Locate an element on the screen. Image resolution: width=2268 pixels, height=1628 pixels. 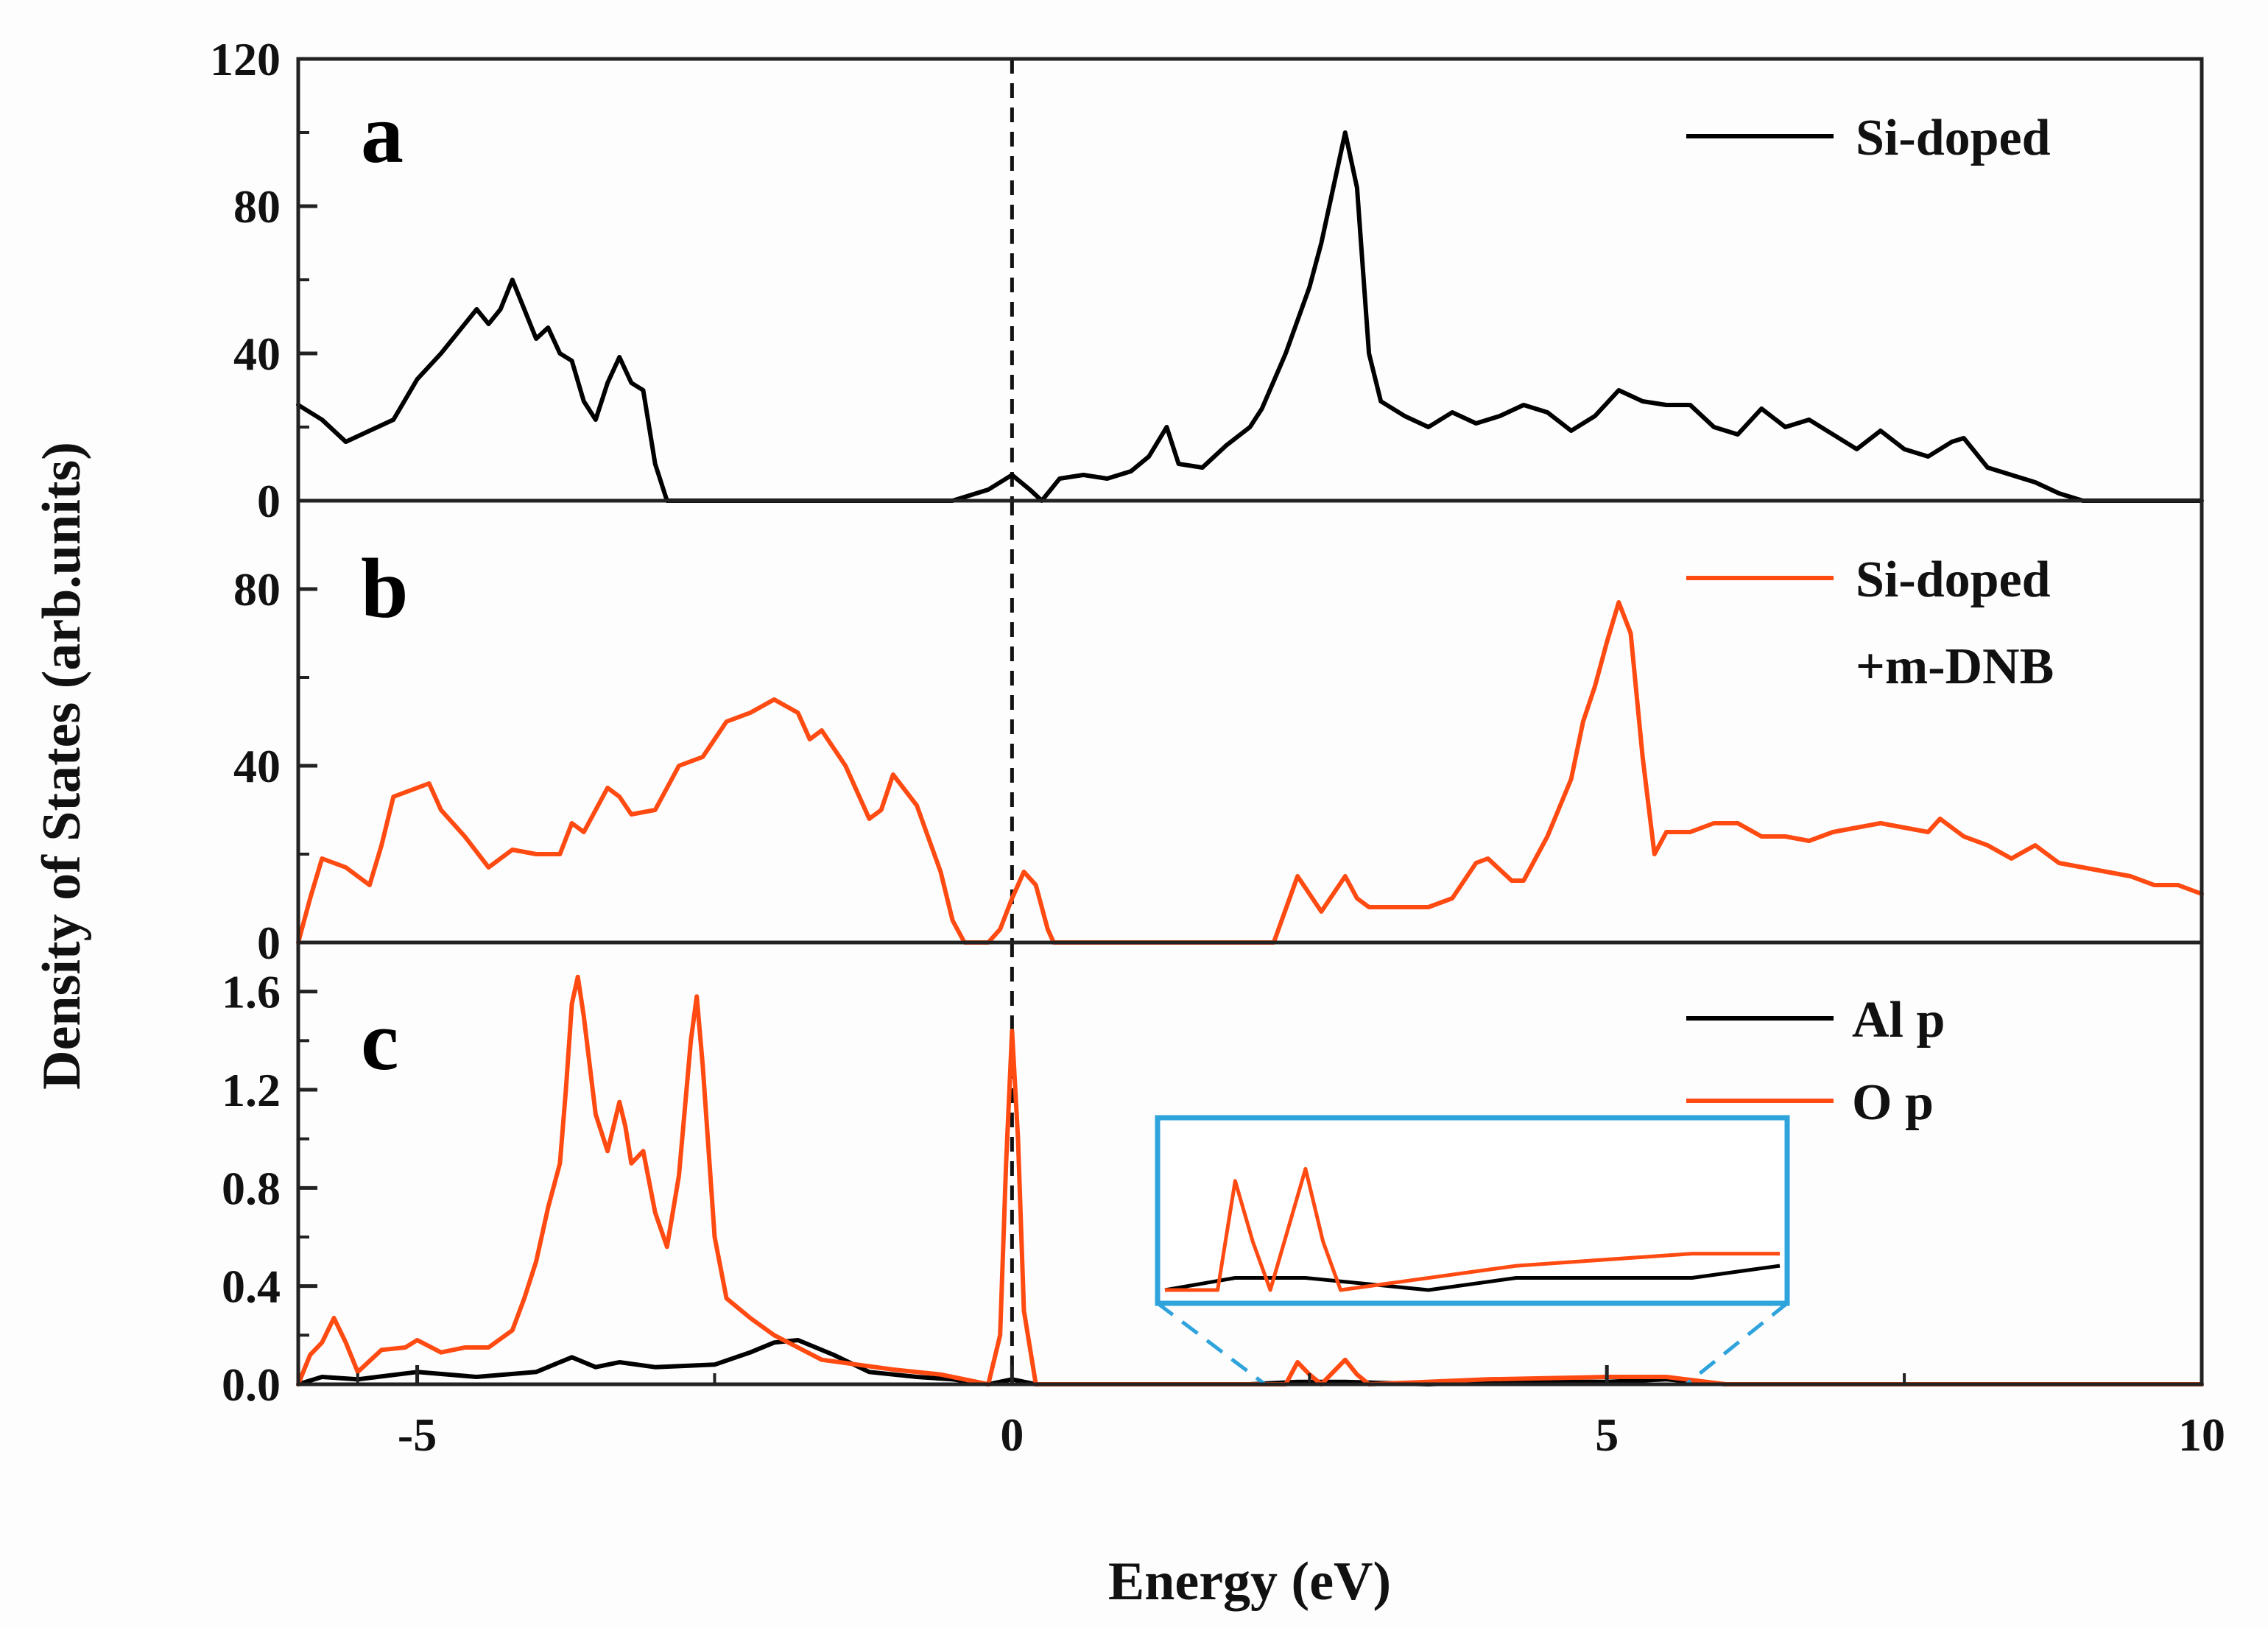
legend-label-si-doped: Si-doped is located at coordinates (1953, 138).